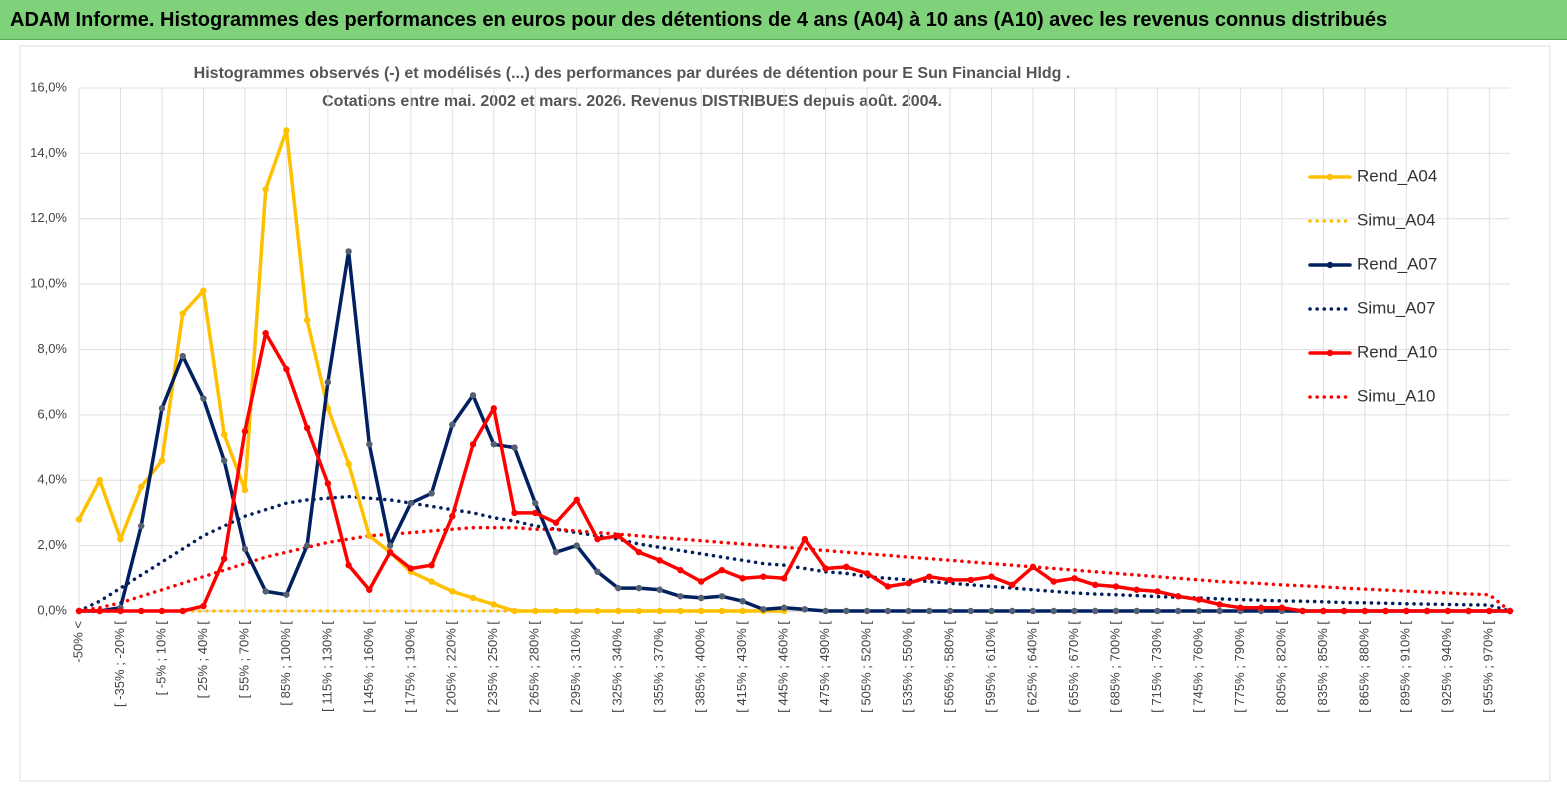 The height and width of the screenshot is (789, 1567). Describe the element at coordinates (52, 479) in the screenshot. I see `y-tick-label: 4,0%` at that location.